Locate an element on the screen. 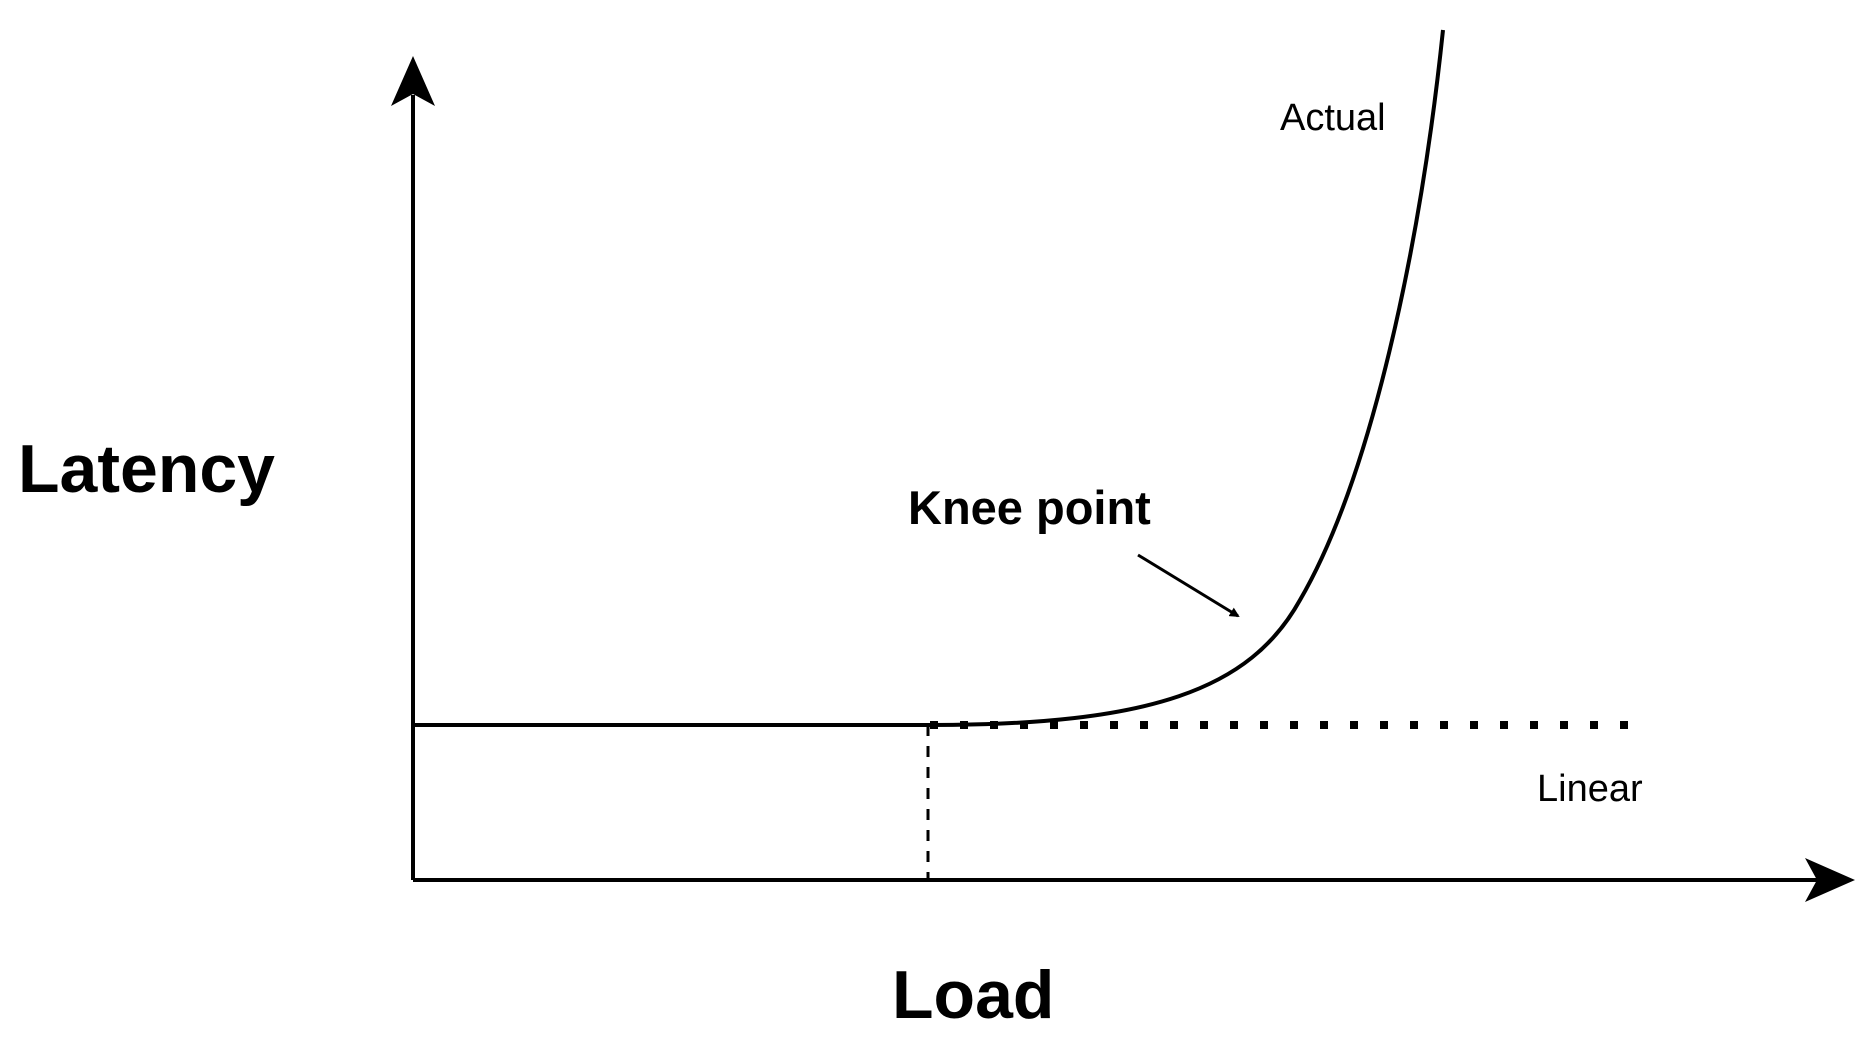 Image resolution: width=1860 pixels, height=1044 pixels. x-axis-arrowhead is located at coordinates (1830, 880).